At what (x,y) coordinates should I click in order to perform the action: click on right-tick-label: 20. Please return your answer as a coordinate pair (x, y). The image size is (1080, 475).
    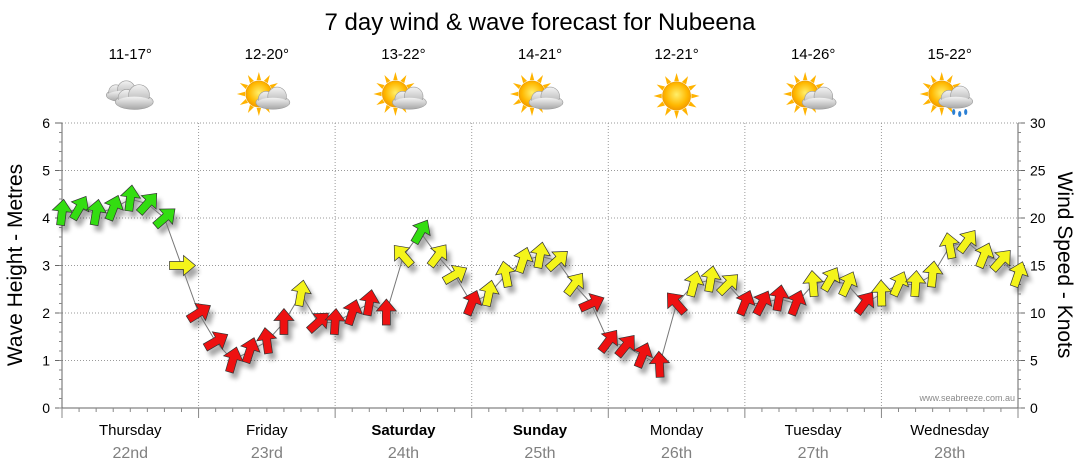
    Looking at the image, I should click on (1038, 218).